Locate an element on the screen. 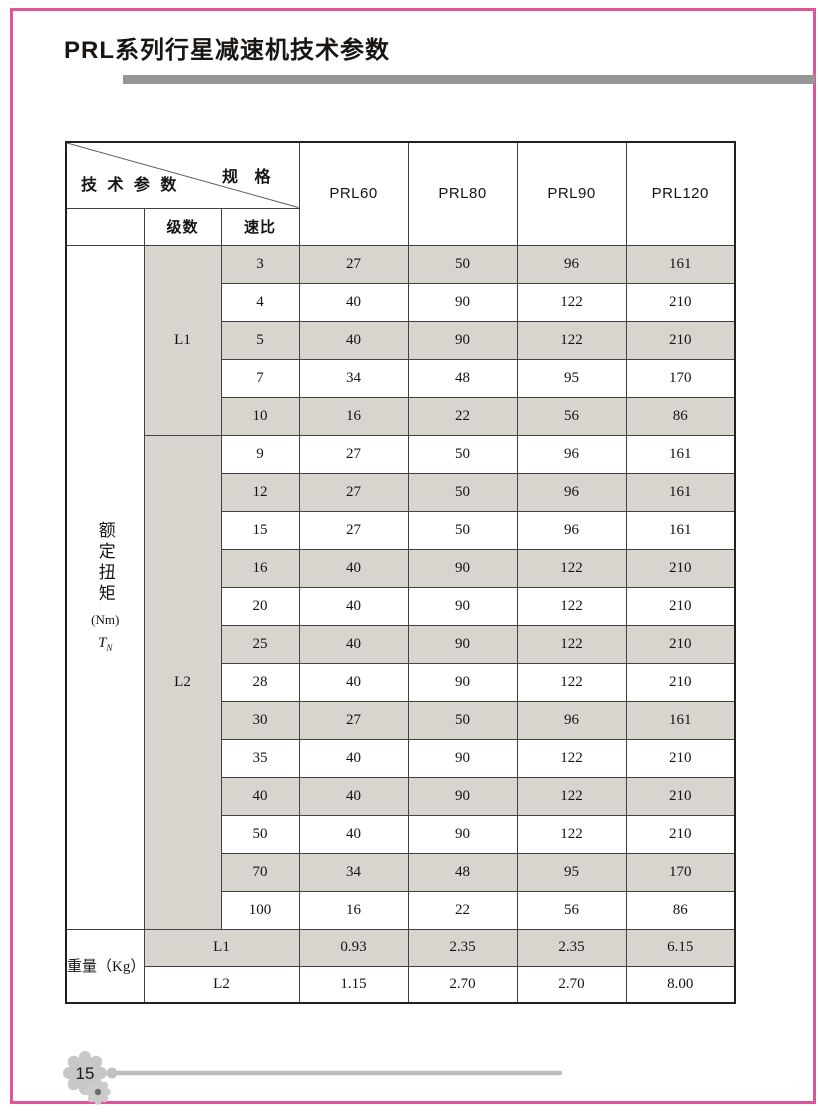  ratio-cell: 40 is located at coordinates (260, 796).